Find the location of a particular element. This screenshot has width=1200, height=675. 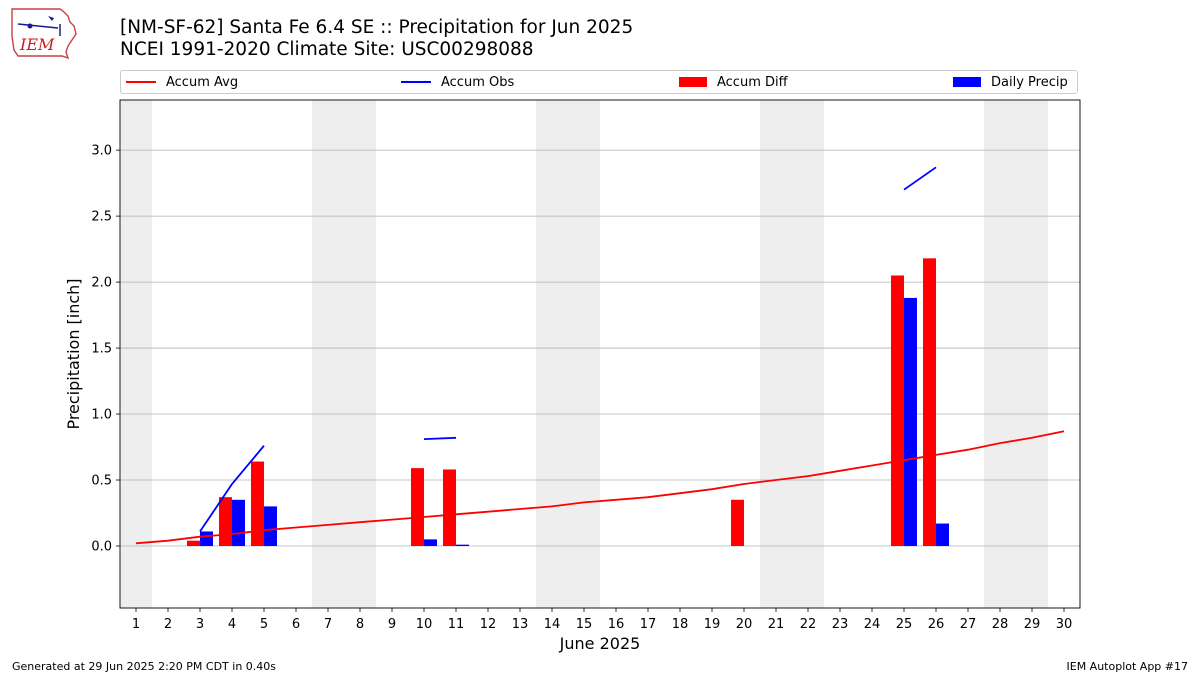

y-tick-label: 3.0 is located at coordinates (101, 151).